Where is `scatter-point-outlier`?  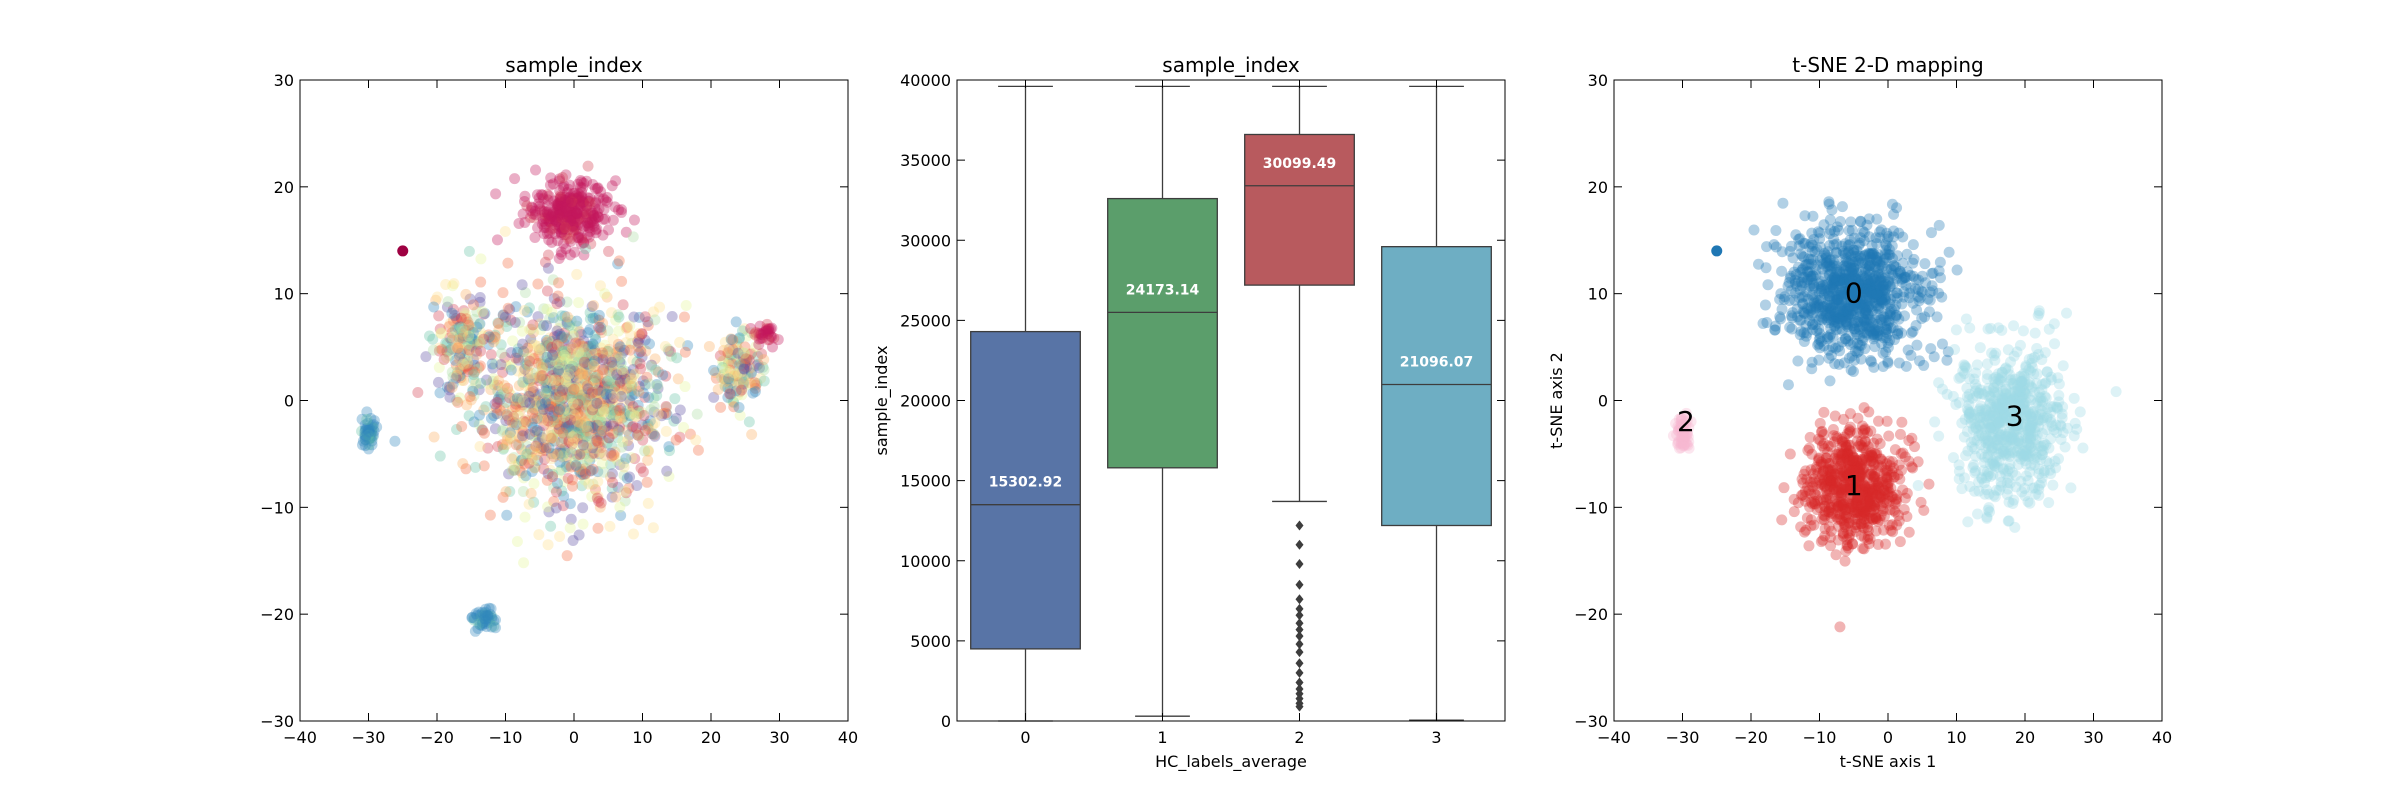 scatter-point-outlier is located at coordinates (403, 251).